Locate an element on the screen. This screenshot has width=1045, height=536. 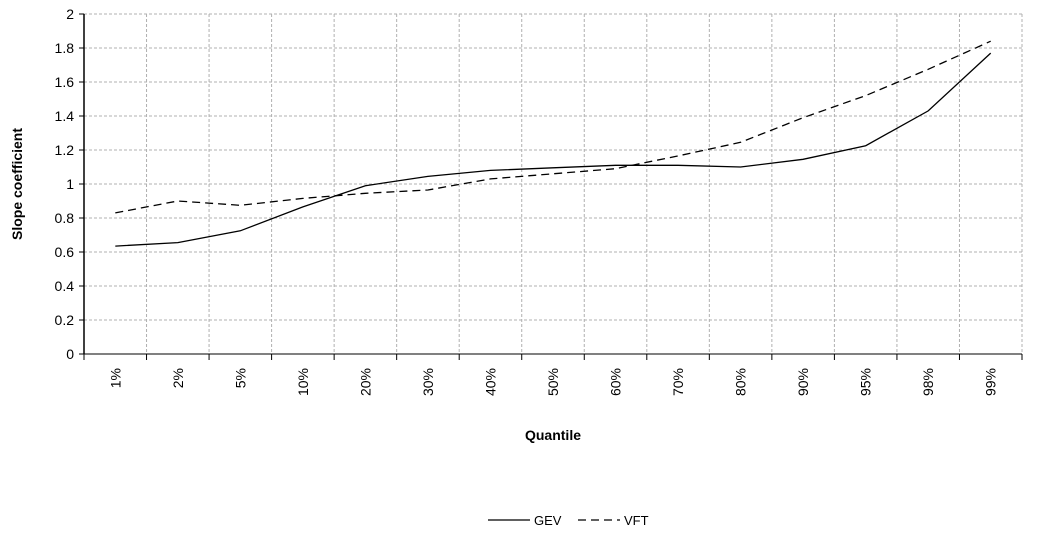
y-tick-label: 1.8 is located at coordinates (65, 48).